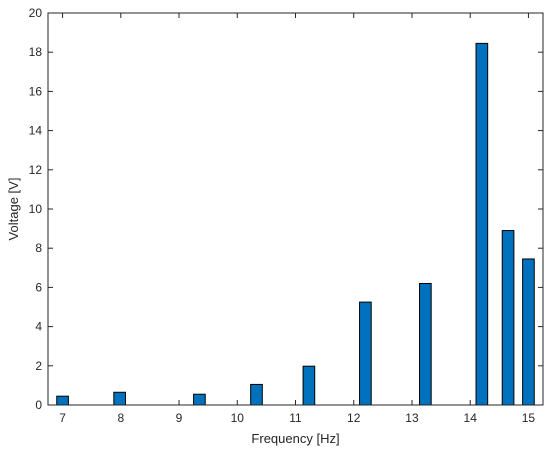  What do you see at coordinates (36, 170) in the screenshot?
I see `y-tick-label: 12` at bounding box center [36, 170].